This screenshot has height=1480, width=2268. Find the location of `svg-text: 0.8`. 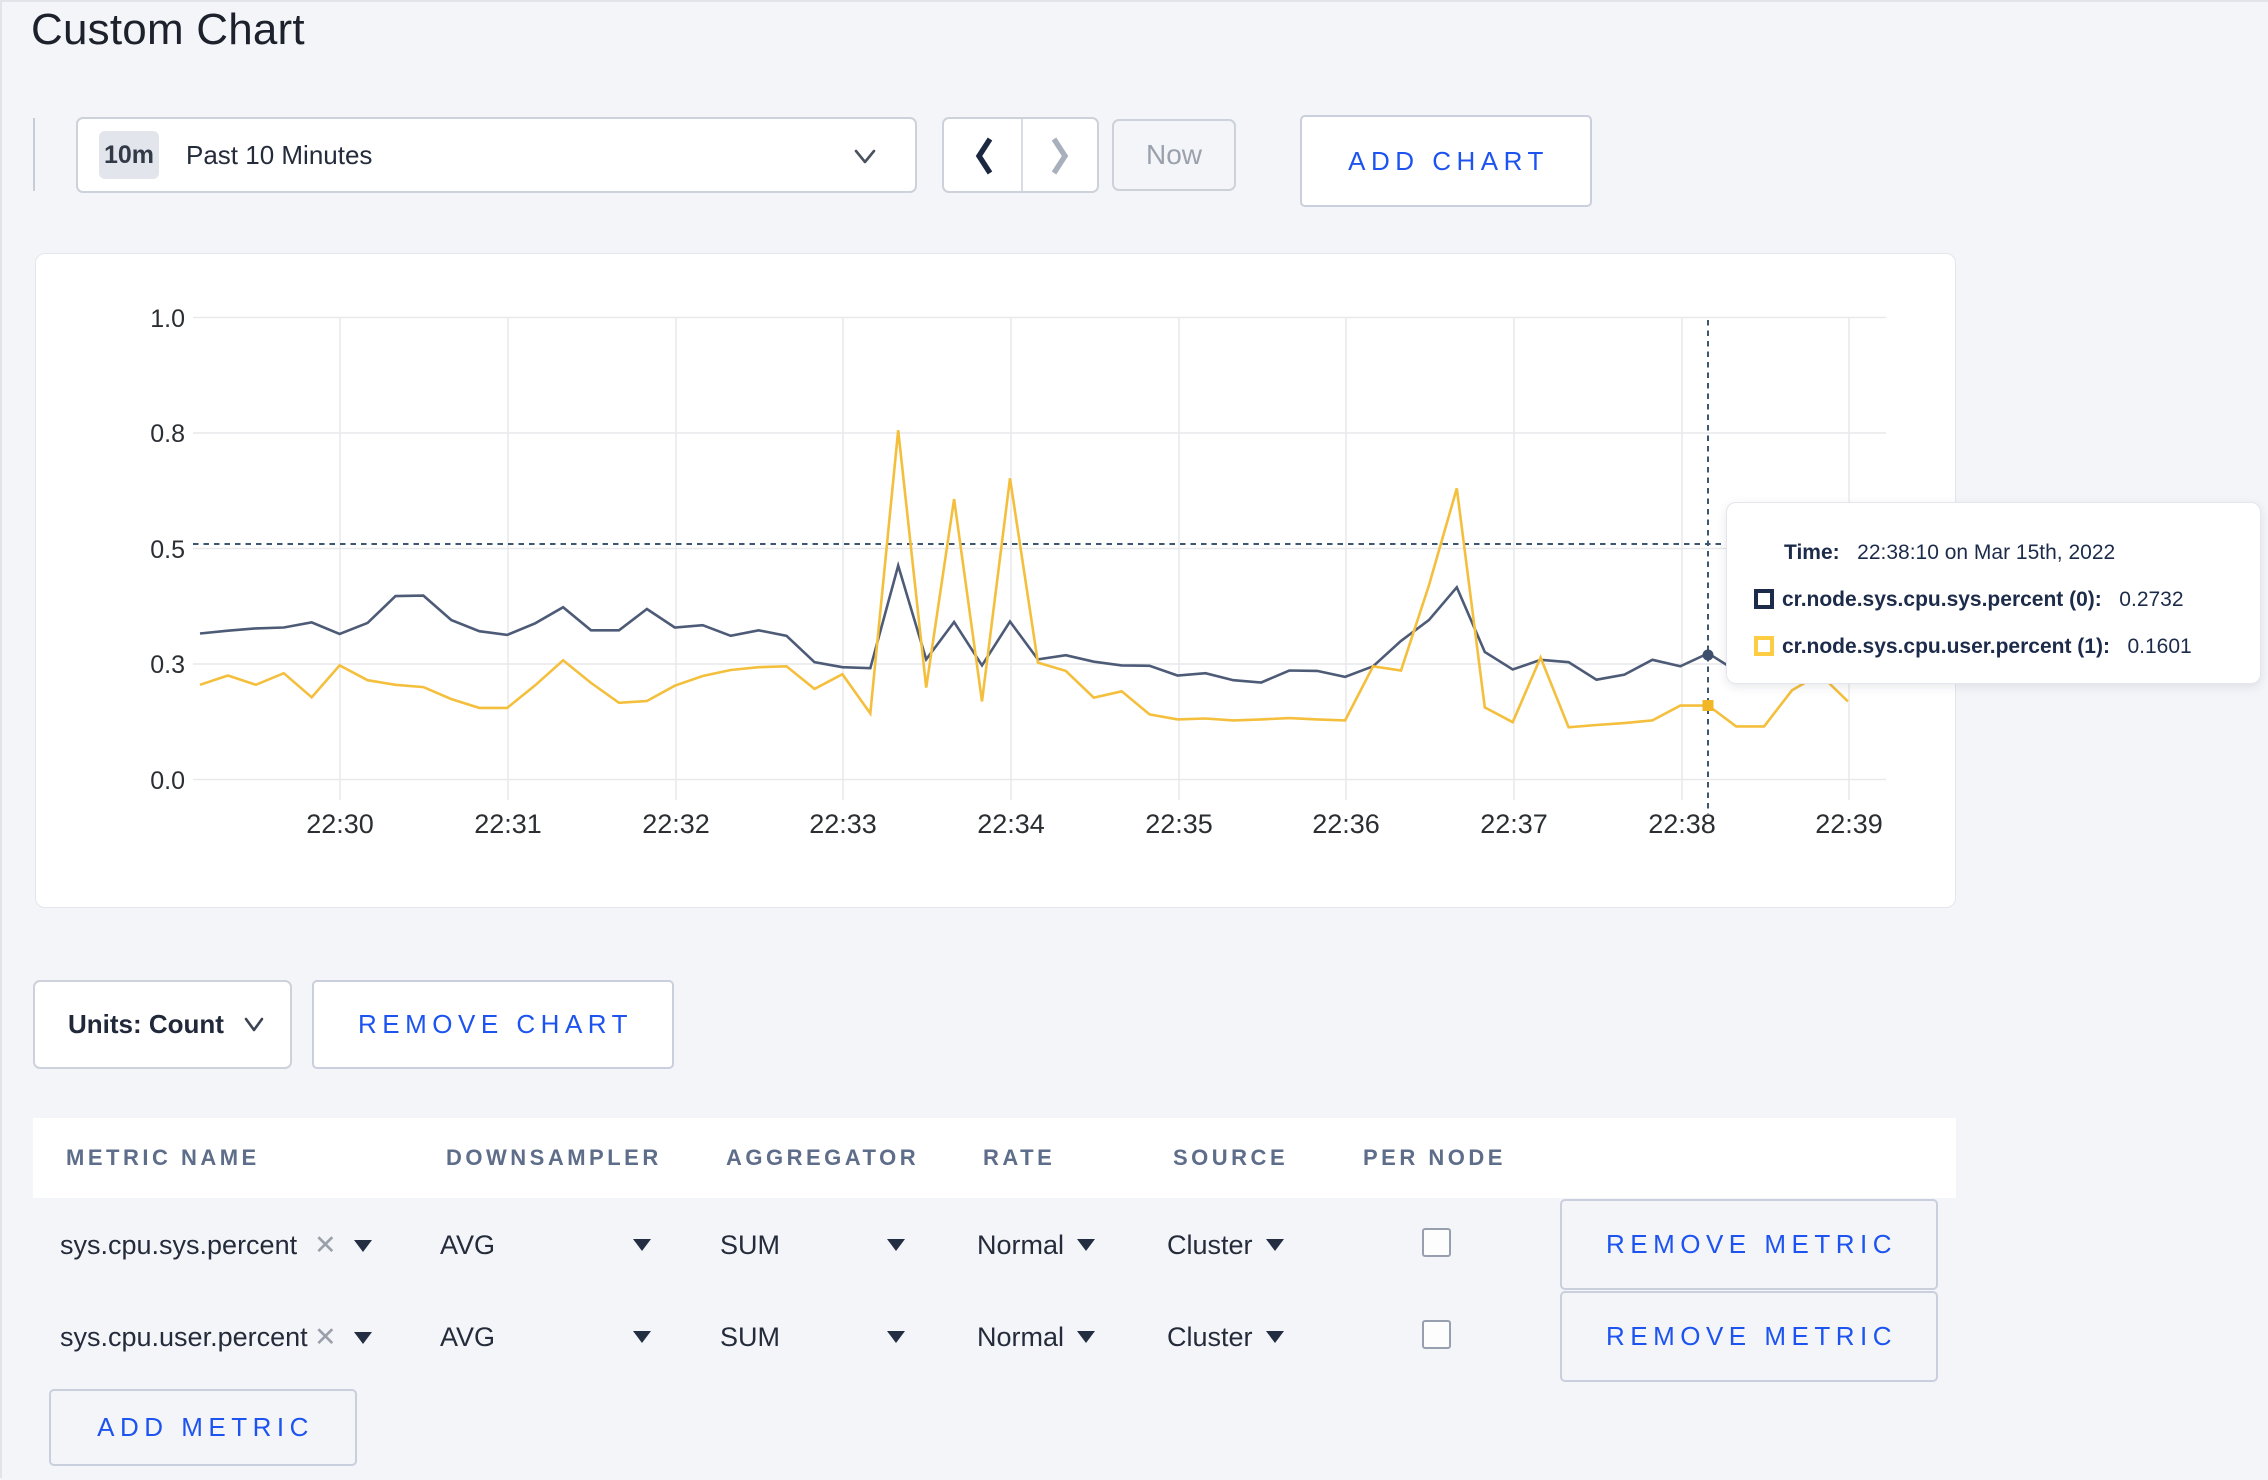

svg-text: 0.8 is located at coordinates (167, 434).